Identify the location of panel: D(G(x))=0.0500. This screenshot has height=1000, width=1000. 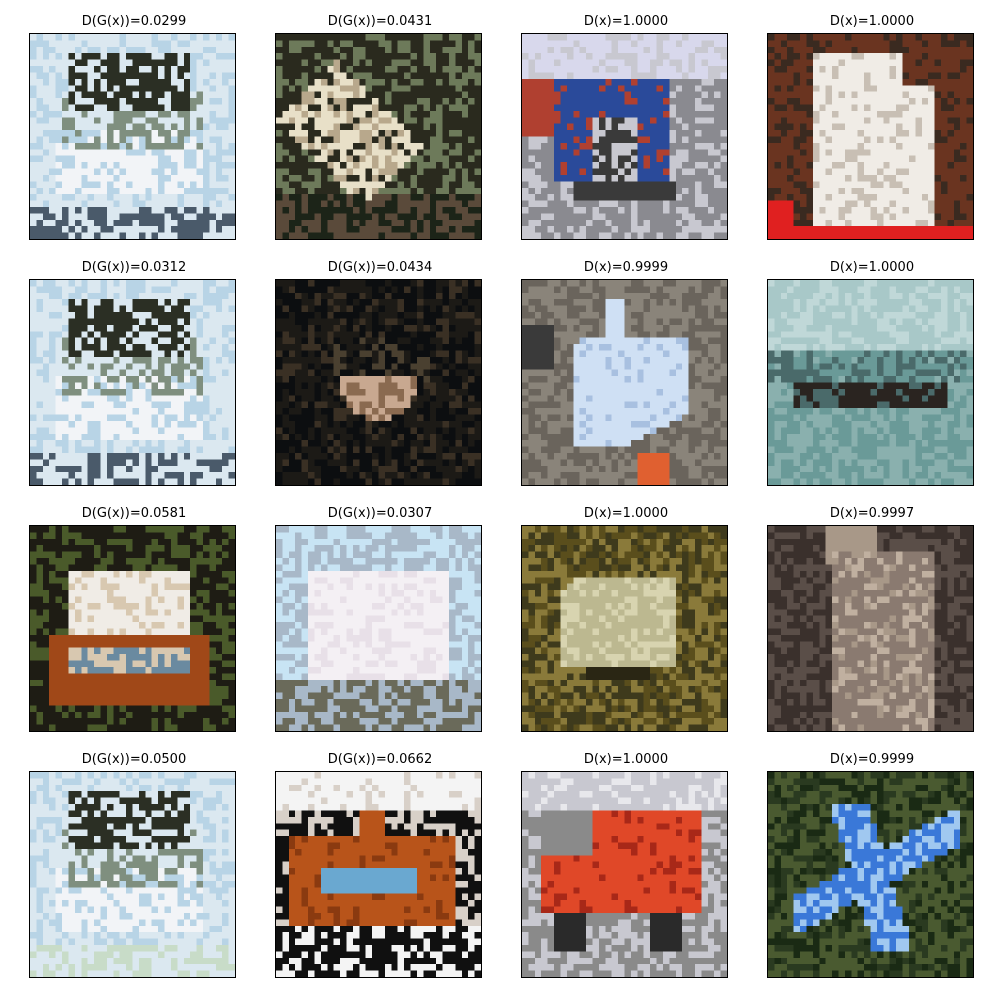
(134, 858).